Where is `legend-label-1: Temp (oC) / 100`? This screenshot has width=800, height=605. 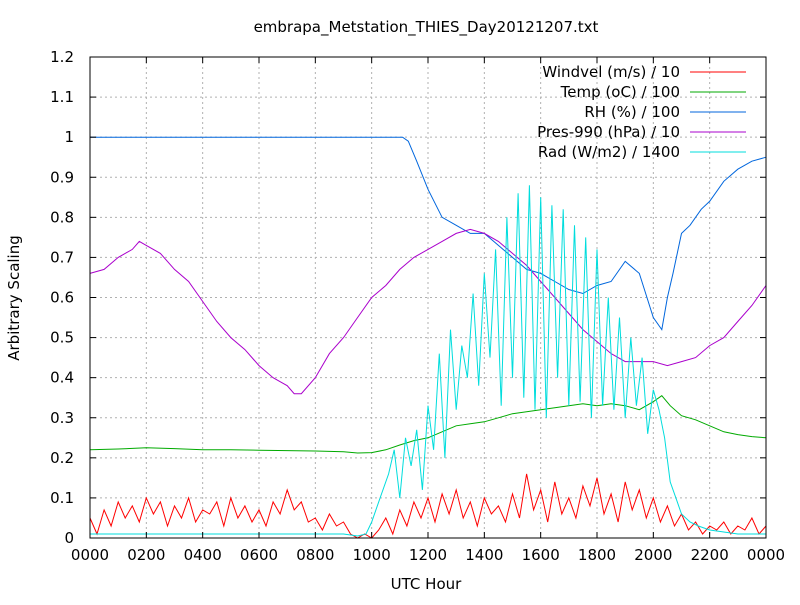
legend-label-1: Temp (oC) / 100 is located at coordinates (620, 92).